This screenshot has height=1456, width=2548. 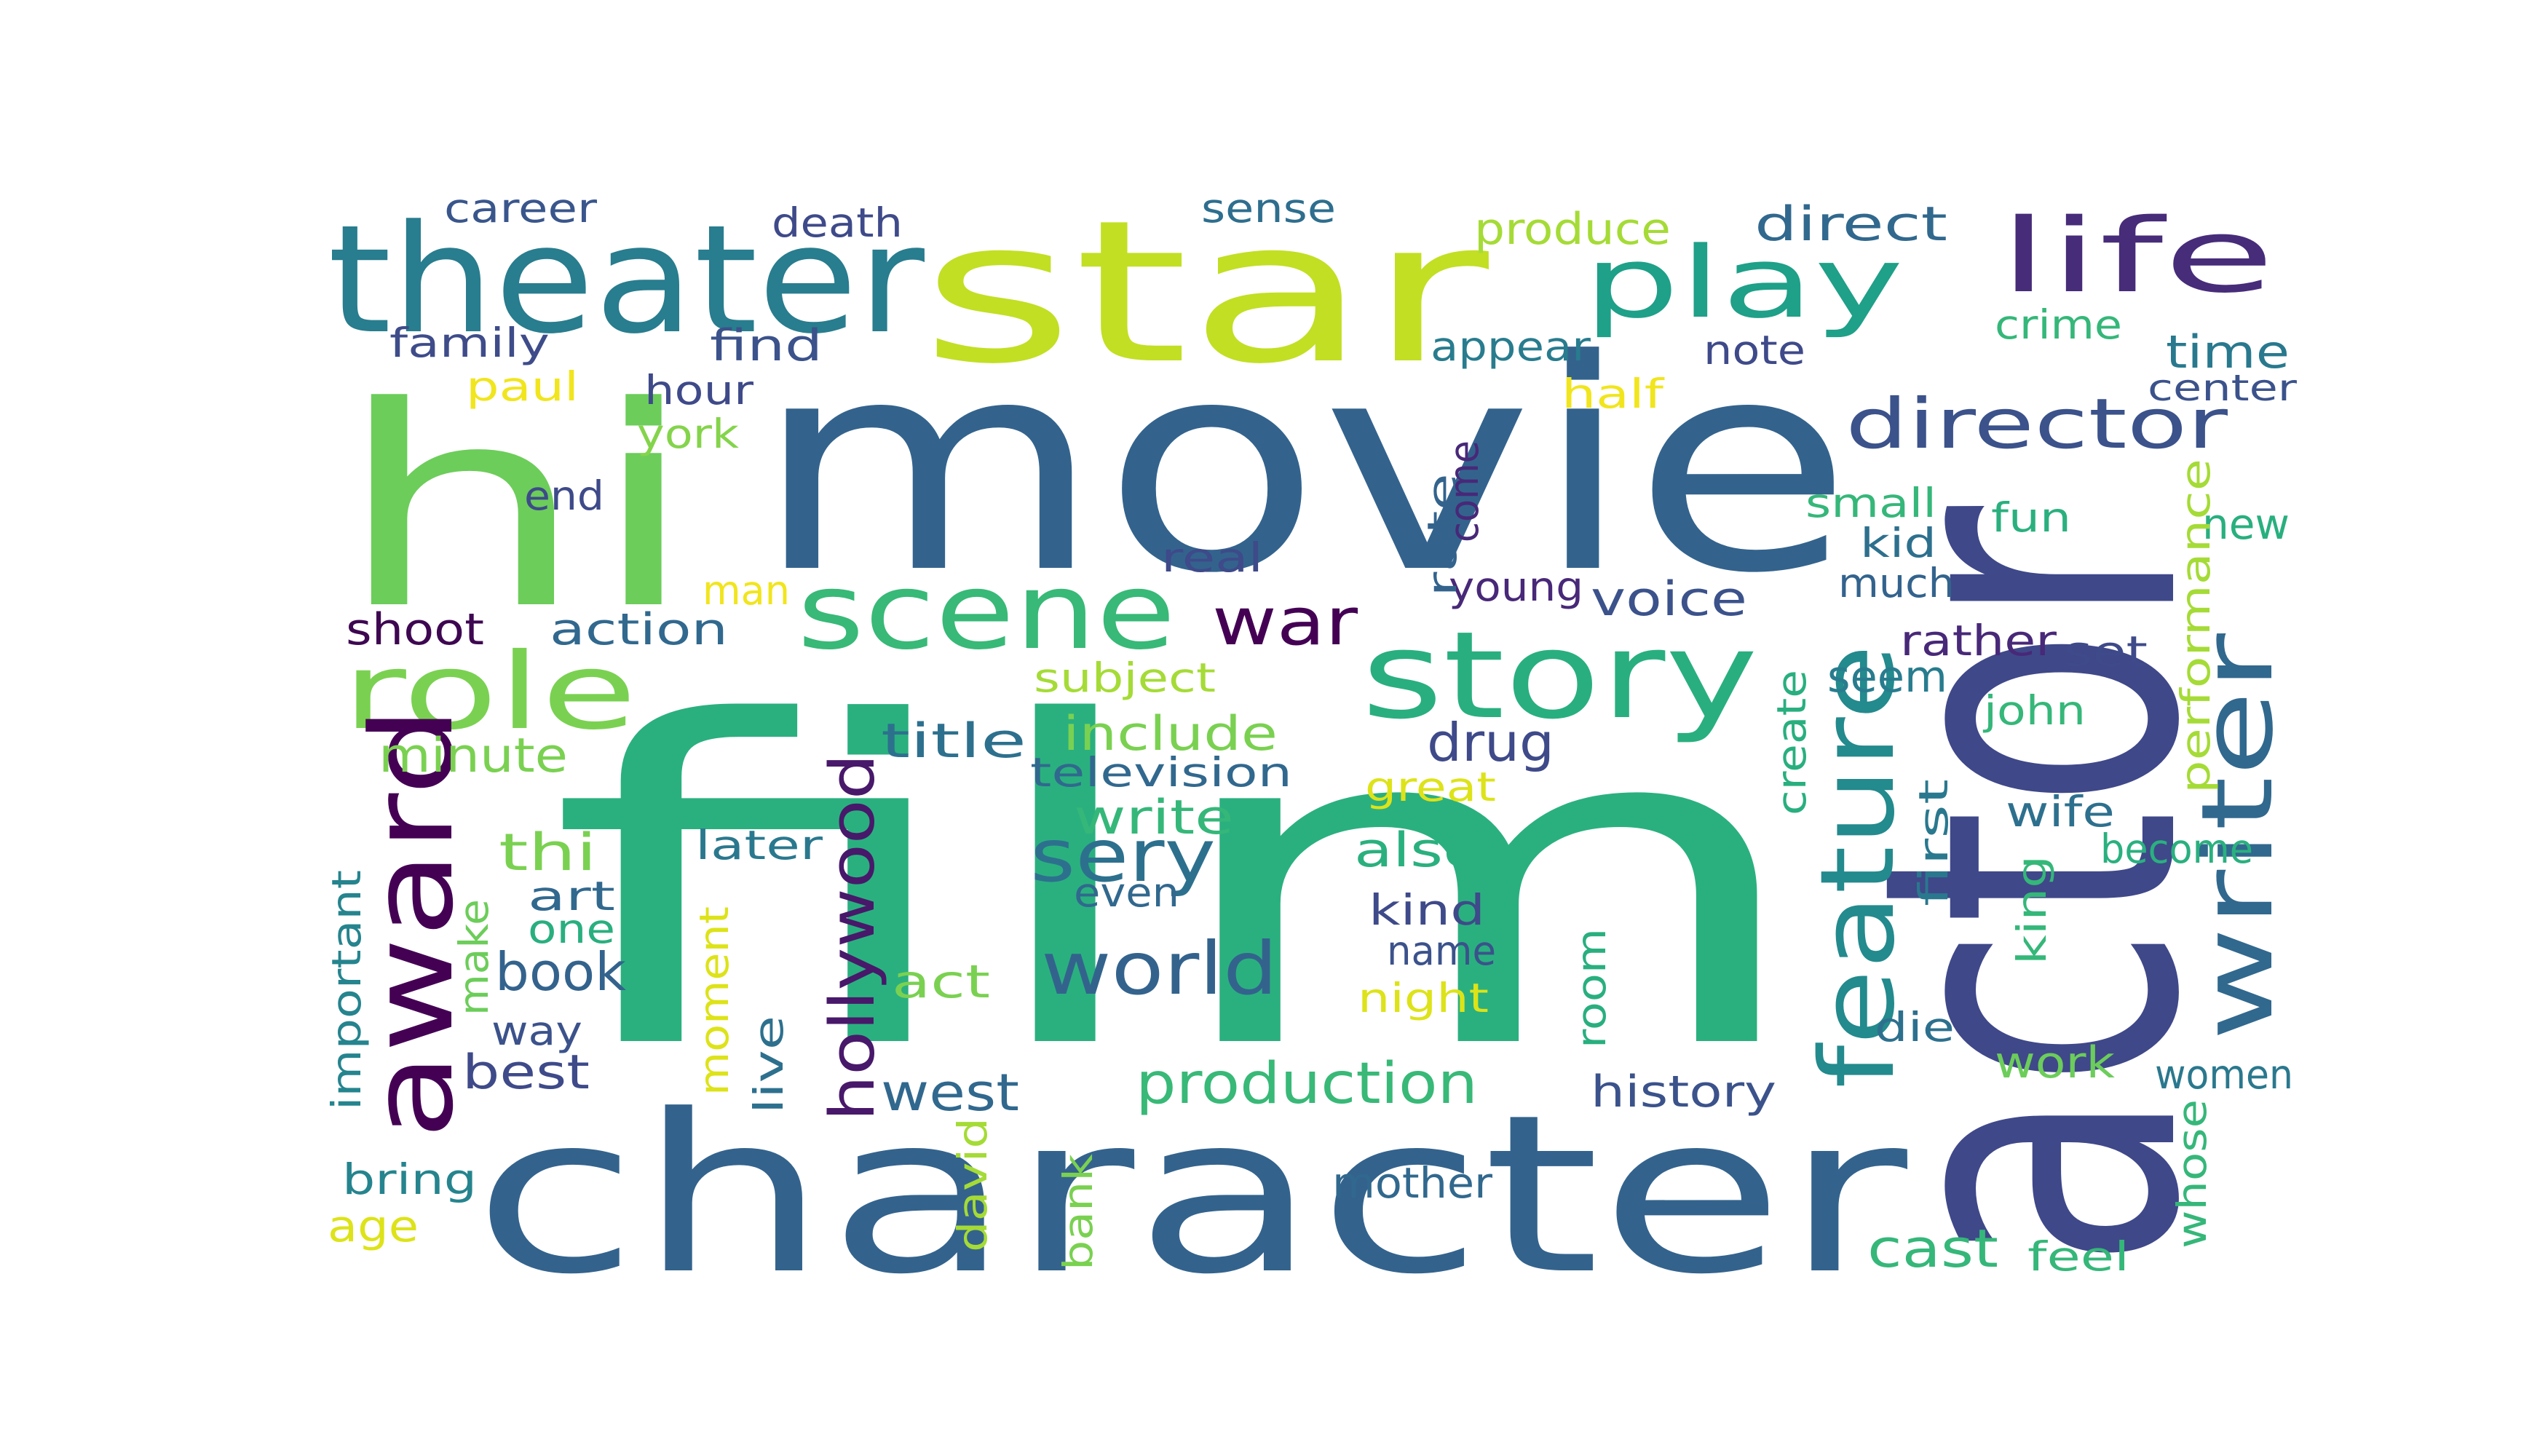 What do you see at coordinates (571, 929) in the screenshot?
I see `word-one: one` at bounding box center [571, 929].